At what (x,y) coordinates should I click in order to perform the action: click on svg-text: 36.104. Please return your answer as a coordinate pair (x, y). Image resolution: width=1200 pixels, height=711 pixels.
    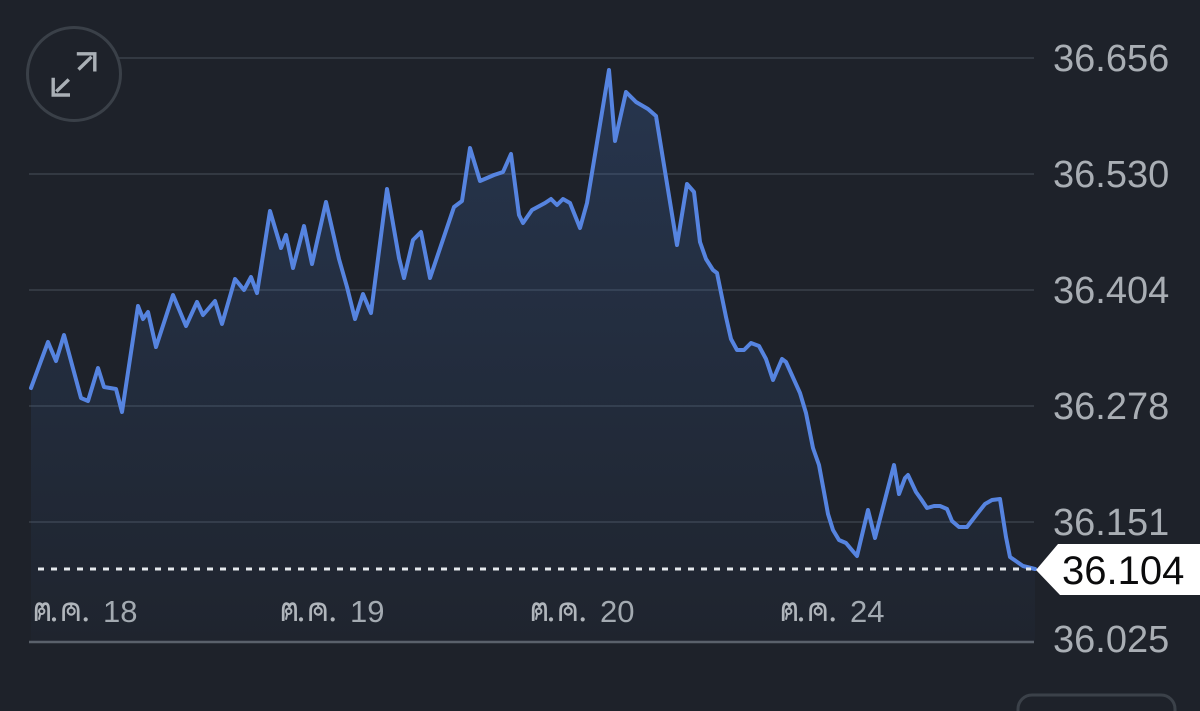
    Looking at the image, I should click on (1123, 571).